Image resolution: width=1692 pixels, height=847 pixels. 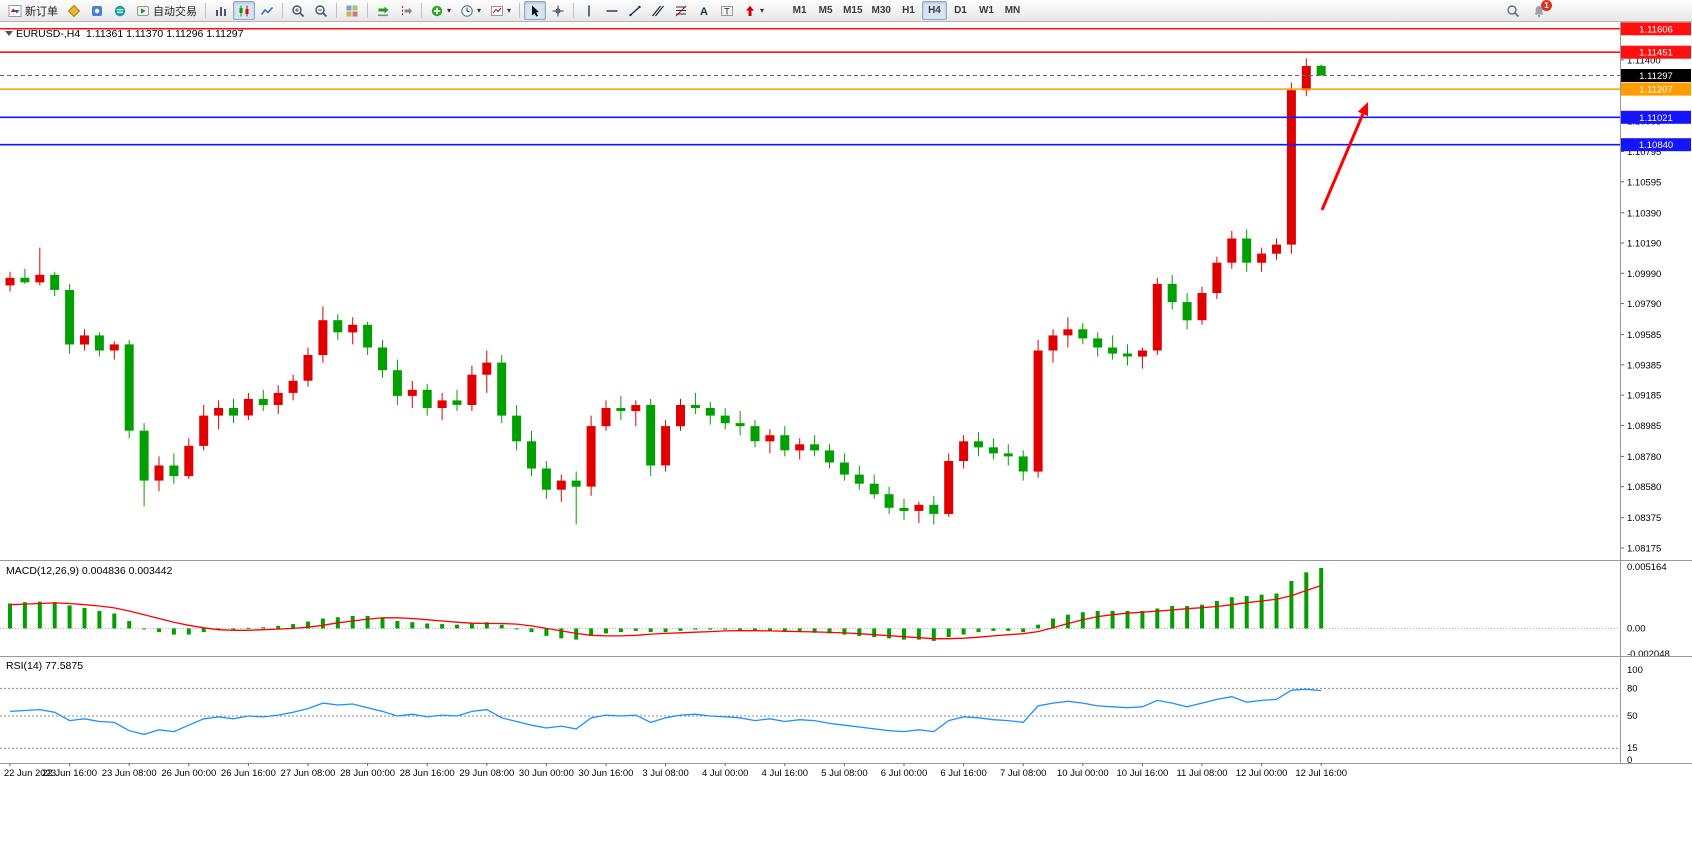 I want to click on timeframe-button-mn: MN, so click(x=1012, y=10).